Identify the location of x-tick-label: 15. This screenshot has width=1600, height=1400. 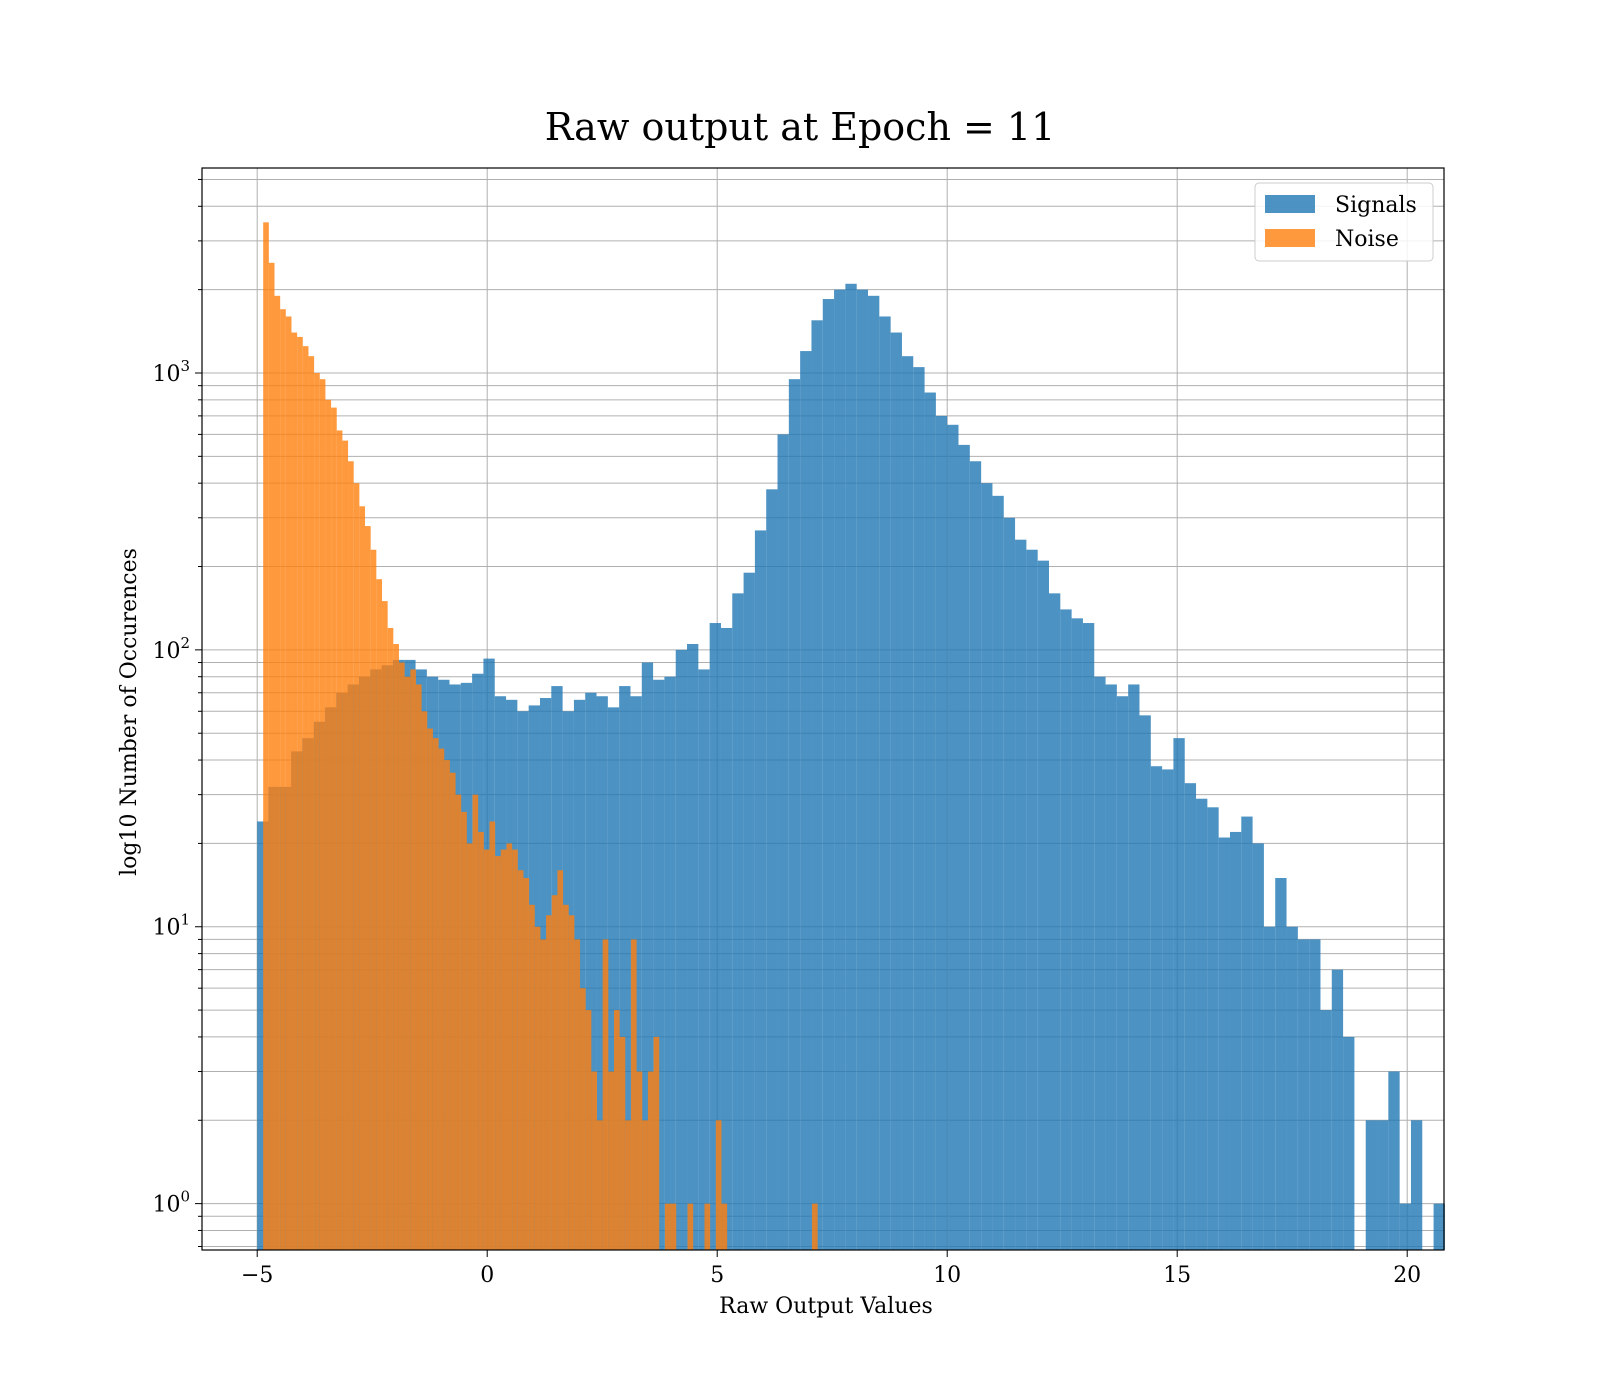
(1177, 1275).